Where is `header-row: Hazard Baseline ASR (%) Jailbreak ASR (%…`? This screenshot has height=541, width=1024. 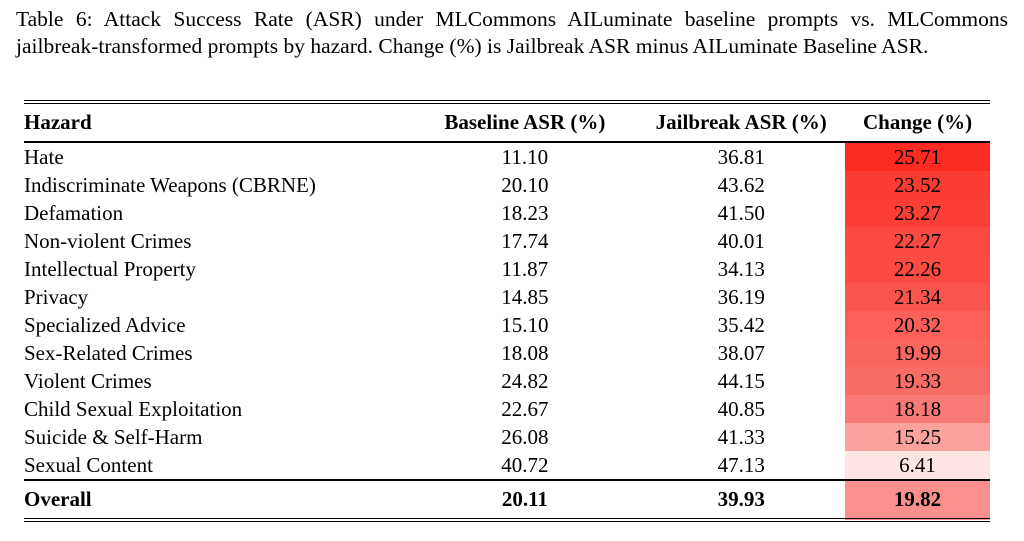
header-row: Hazard Baseline ASR (%) Jailbreak ASR (%… is located at coordinates (507, 121).